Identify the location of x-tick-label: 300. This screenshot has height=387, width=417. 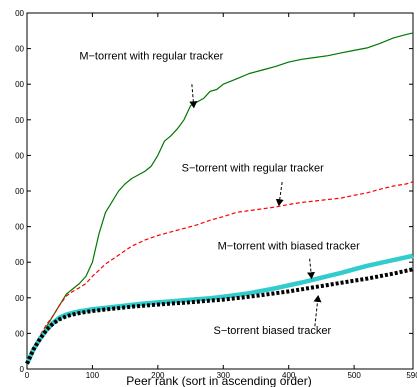
(224, 375).